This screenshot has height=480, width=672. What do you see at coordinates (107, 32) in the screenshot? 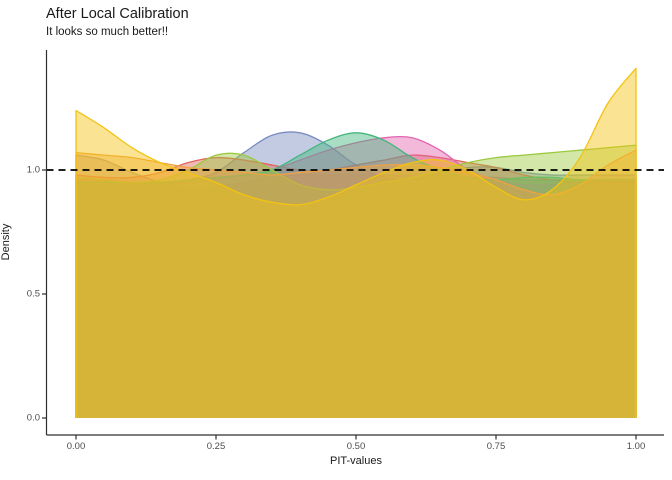
I see `chart-subtitle: It looks so much better!!` at bounding box center [107, 32].